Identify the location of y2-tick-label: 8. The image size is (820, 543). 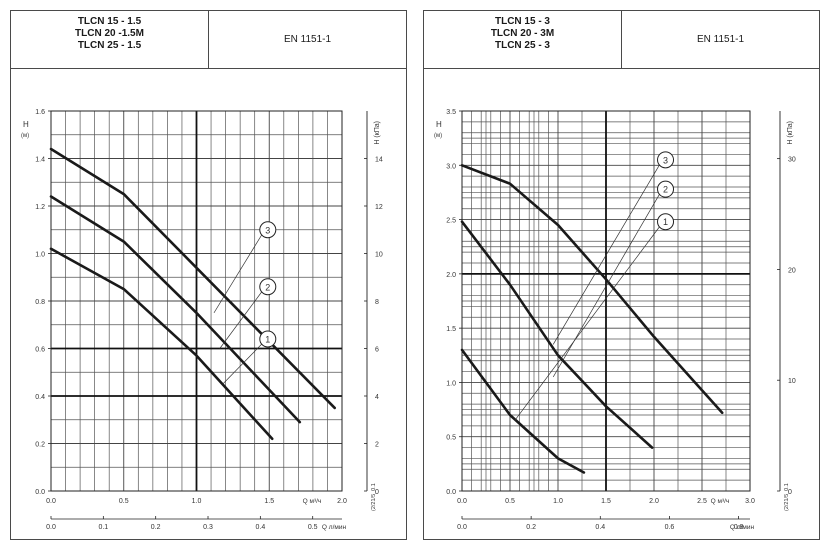
(377, 302).